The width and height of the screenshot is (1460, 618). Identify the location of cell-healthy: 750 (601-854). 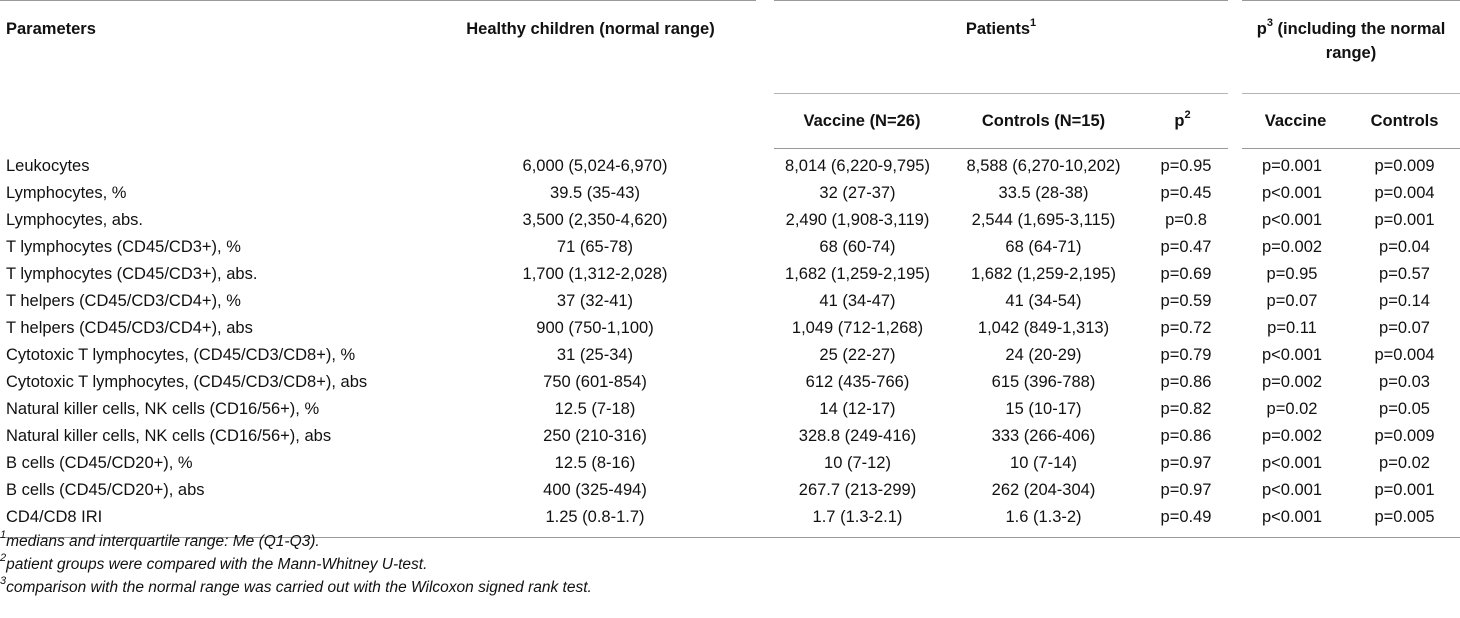
(595, 382).